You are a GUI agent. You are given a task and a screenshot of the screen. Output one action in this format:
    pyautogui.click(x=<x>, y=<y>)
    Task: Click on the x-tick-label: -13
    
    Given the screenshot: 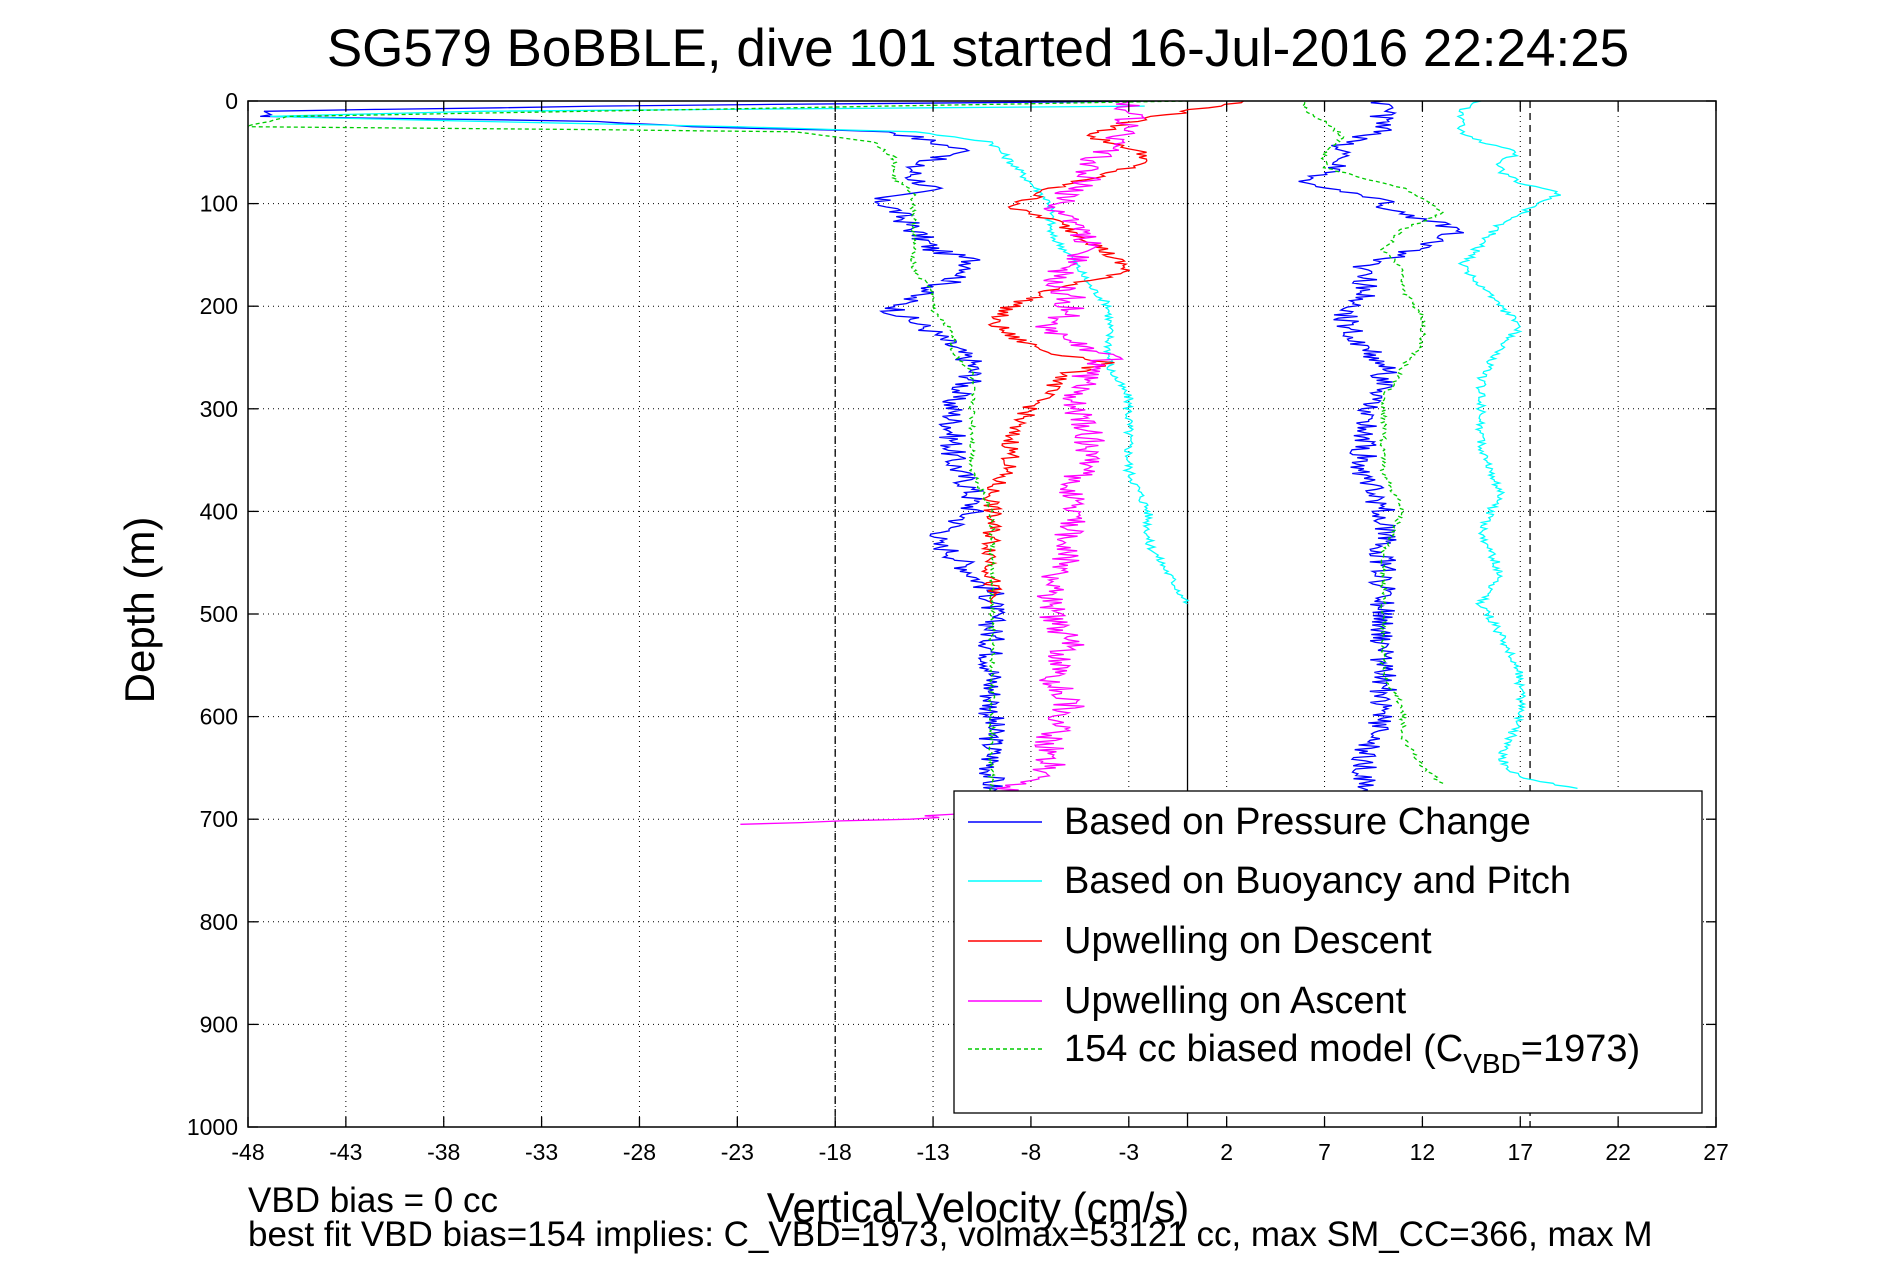 What is the action you would take?
    pyautogui.click(x=932, y=1152)
    